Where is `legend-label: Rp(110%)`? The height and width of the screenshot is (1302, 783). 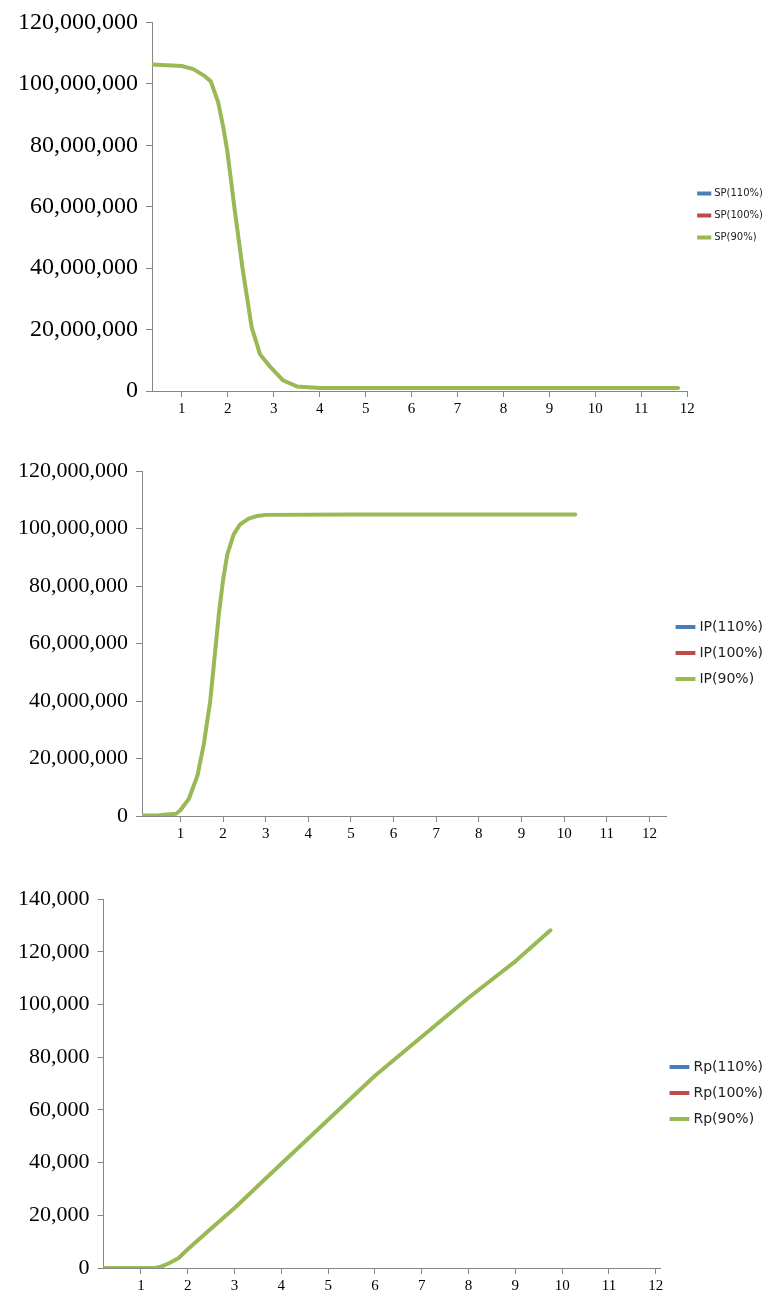 legend-label: Rp(110%) is located at coordinates (728, 1065).